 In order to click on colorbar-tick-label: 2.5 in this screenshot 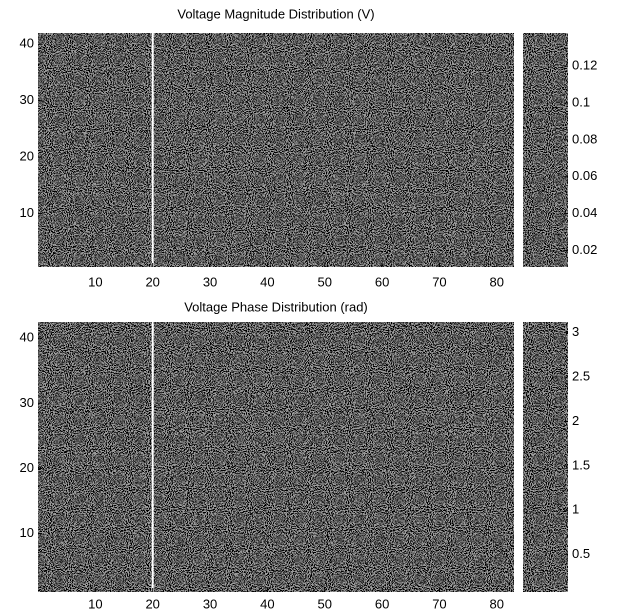, I will do `click(581, 376)`.